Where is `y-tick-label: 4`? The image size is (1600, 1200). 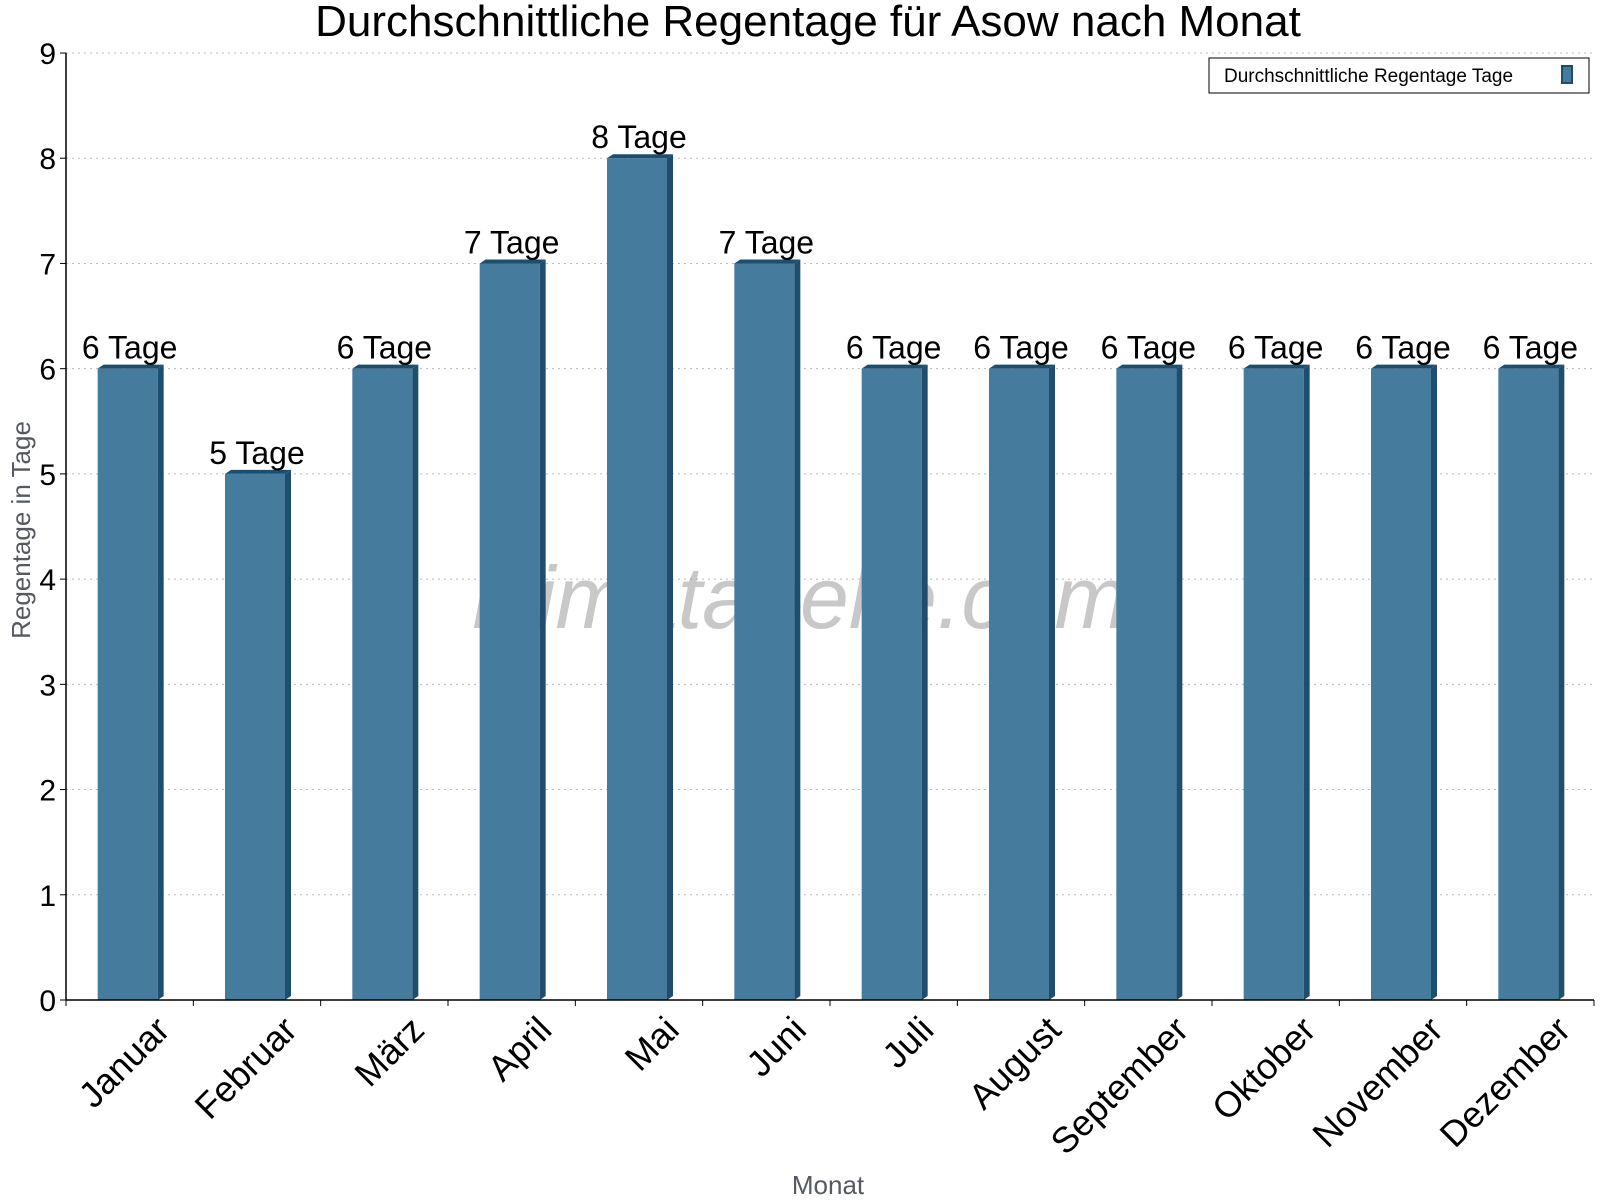
y-tick-label: 4 is located at coordinates (47, 580).